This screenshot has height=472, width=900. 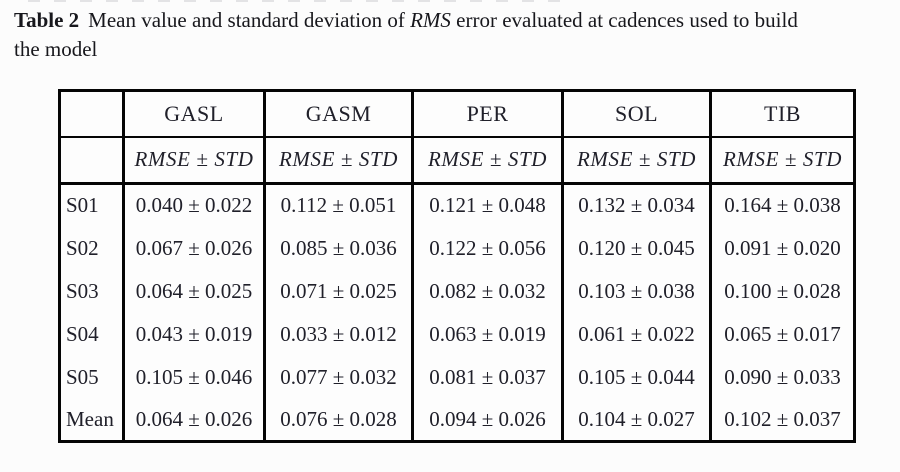 What do you see at coordinates (193, 291) in the screenshot?
I see `value-cell: 0.064 ± 0.025` at bounding box center [193, 291].